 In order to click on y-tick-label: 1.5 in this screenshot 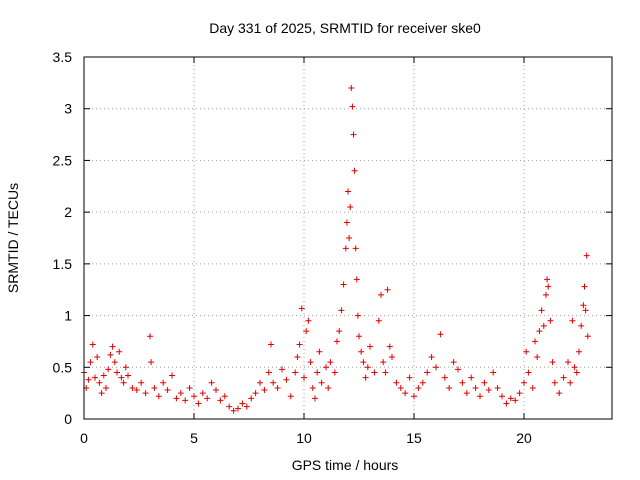, I will do `click(63, 264)`.